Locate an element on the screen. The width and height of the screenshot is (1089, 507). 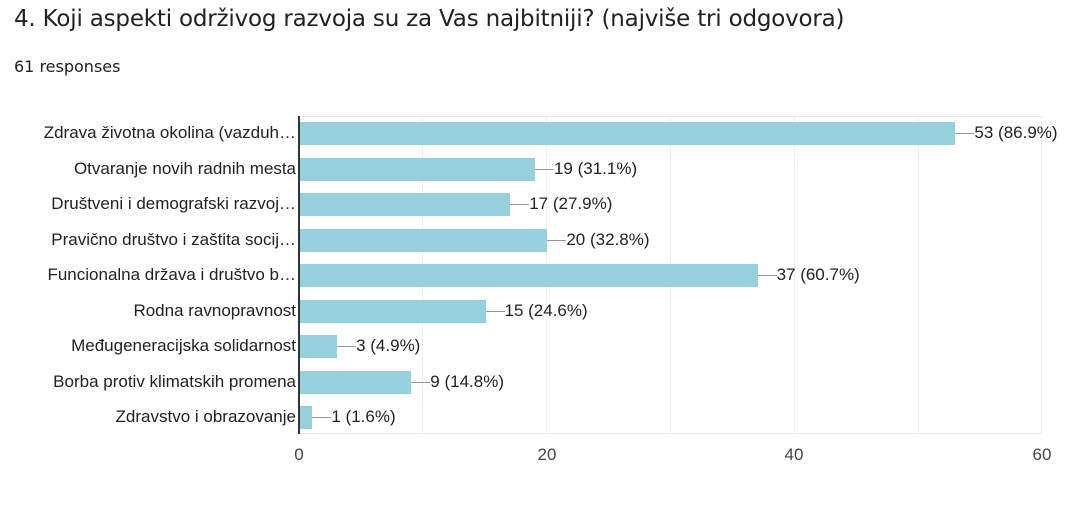
value-label: 19 (31.1%) is located at coordinates (595, 168).